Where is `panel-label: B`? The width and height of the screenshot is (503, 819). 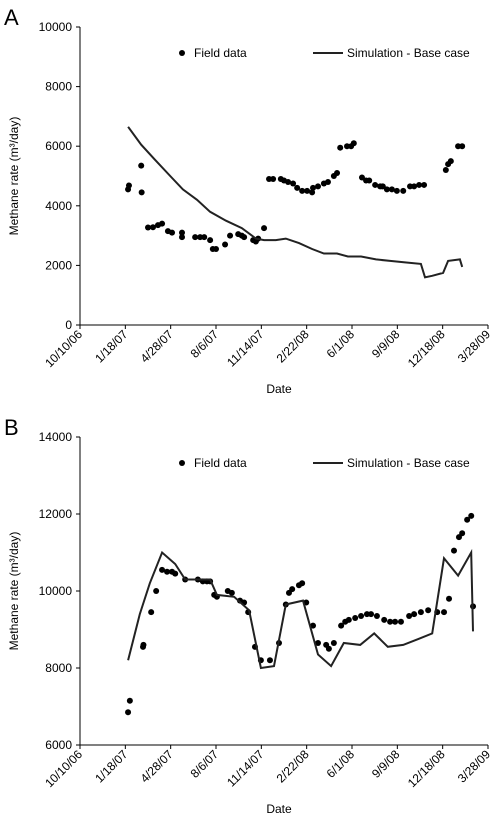 panel-label: B is located at coordinates (11, 427).